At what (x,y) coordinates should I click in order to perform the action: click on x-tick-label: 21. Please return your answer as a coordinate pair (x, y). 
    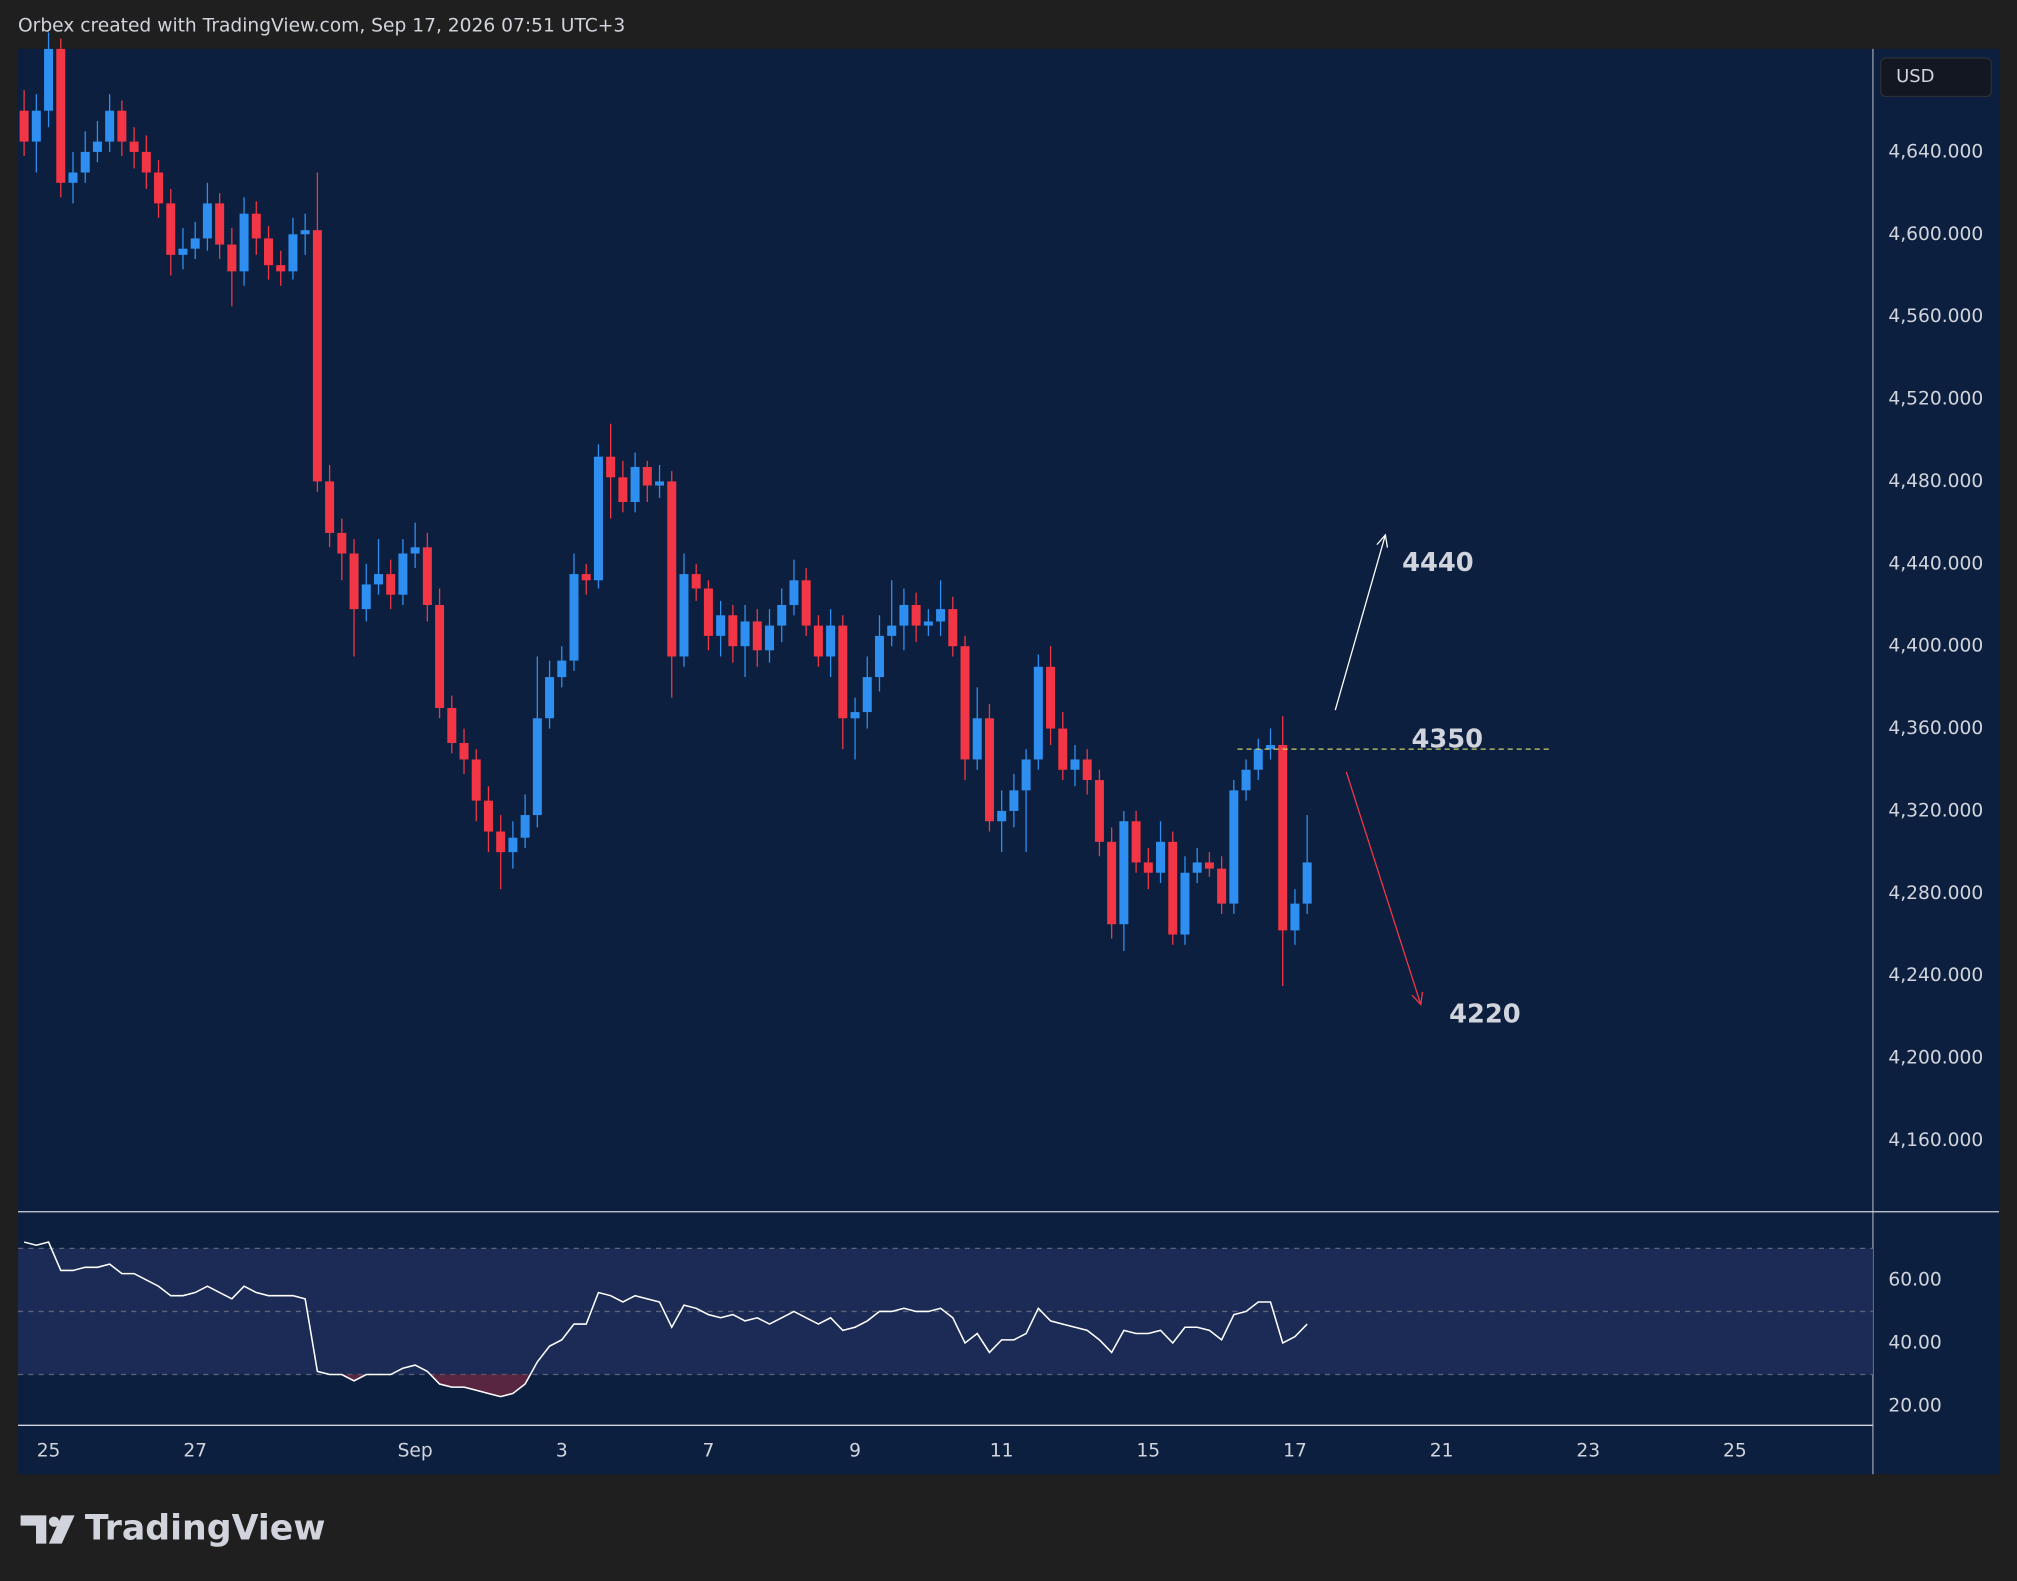
    Looking at the image, I should click on (1442, 1451).